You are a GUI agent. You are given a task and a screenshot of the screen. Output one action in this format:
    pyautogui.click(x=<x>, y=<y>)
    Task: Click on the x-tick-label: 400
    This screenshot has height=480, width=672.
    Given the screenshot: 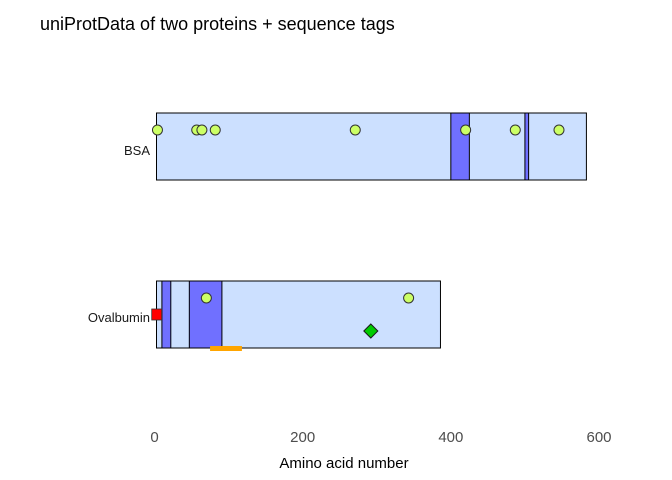 What is the action you would take?
    pyautogui.click(x=450, y=437)
    